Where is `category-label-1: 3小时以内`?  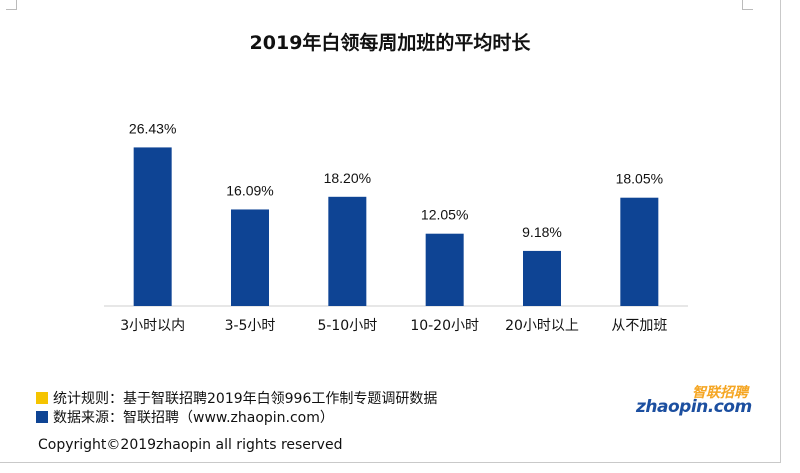
category-label-1: 3小时以内 is located at coordinates (152, 326).